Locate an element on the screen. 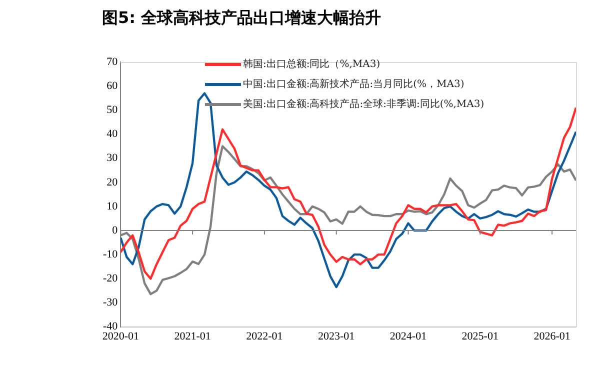 This screenshot has width=614, height=389. x-tick-label: 2024-01 is located at coordinates (408, 336).